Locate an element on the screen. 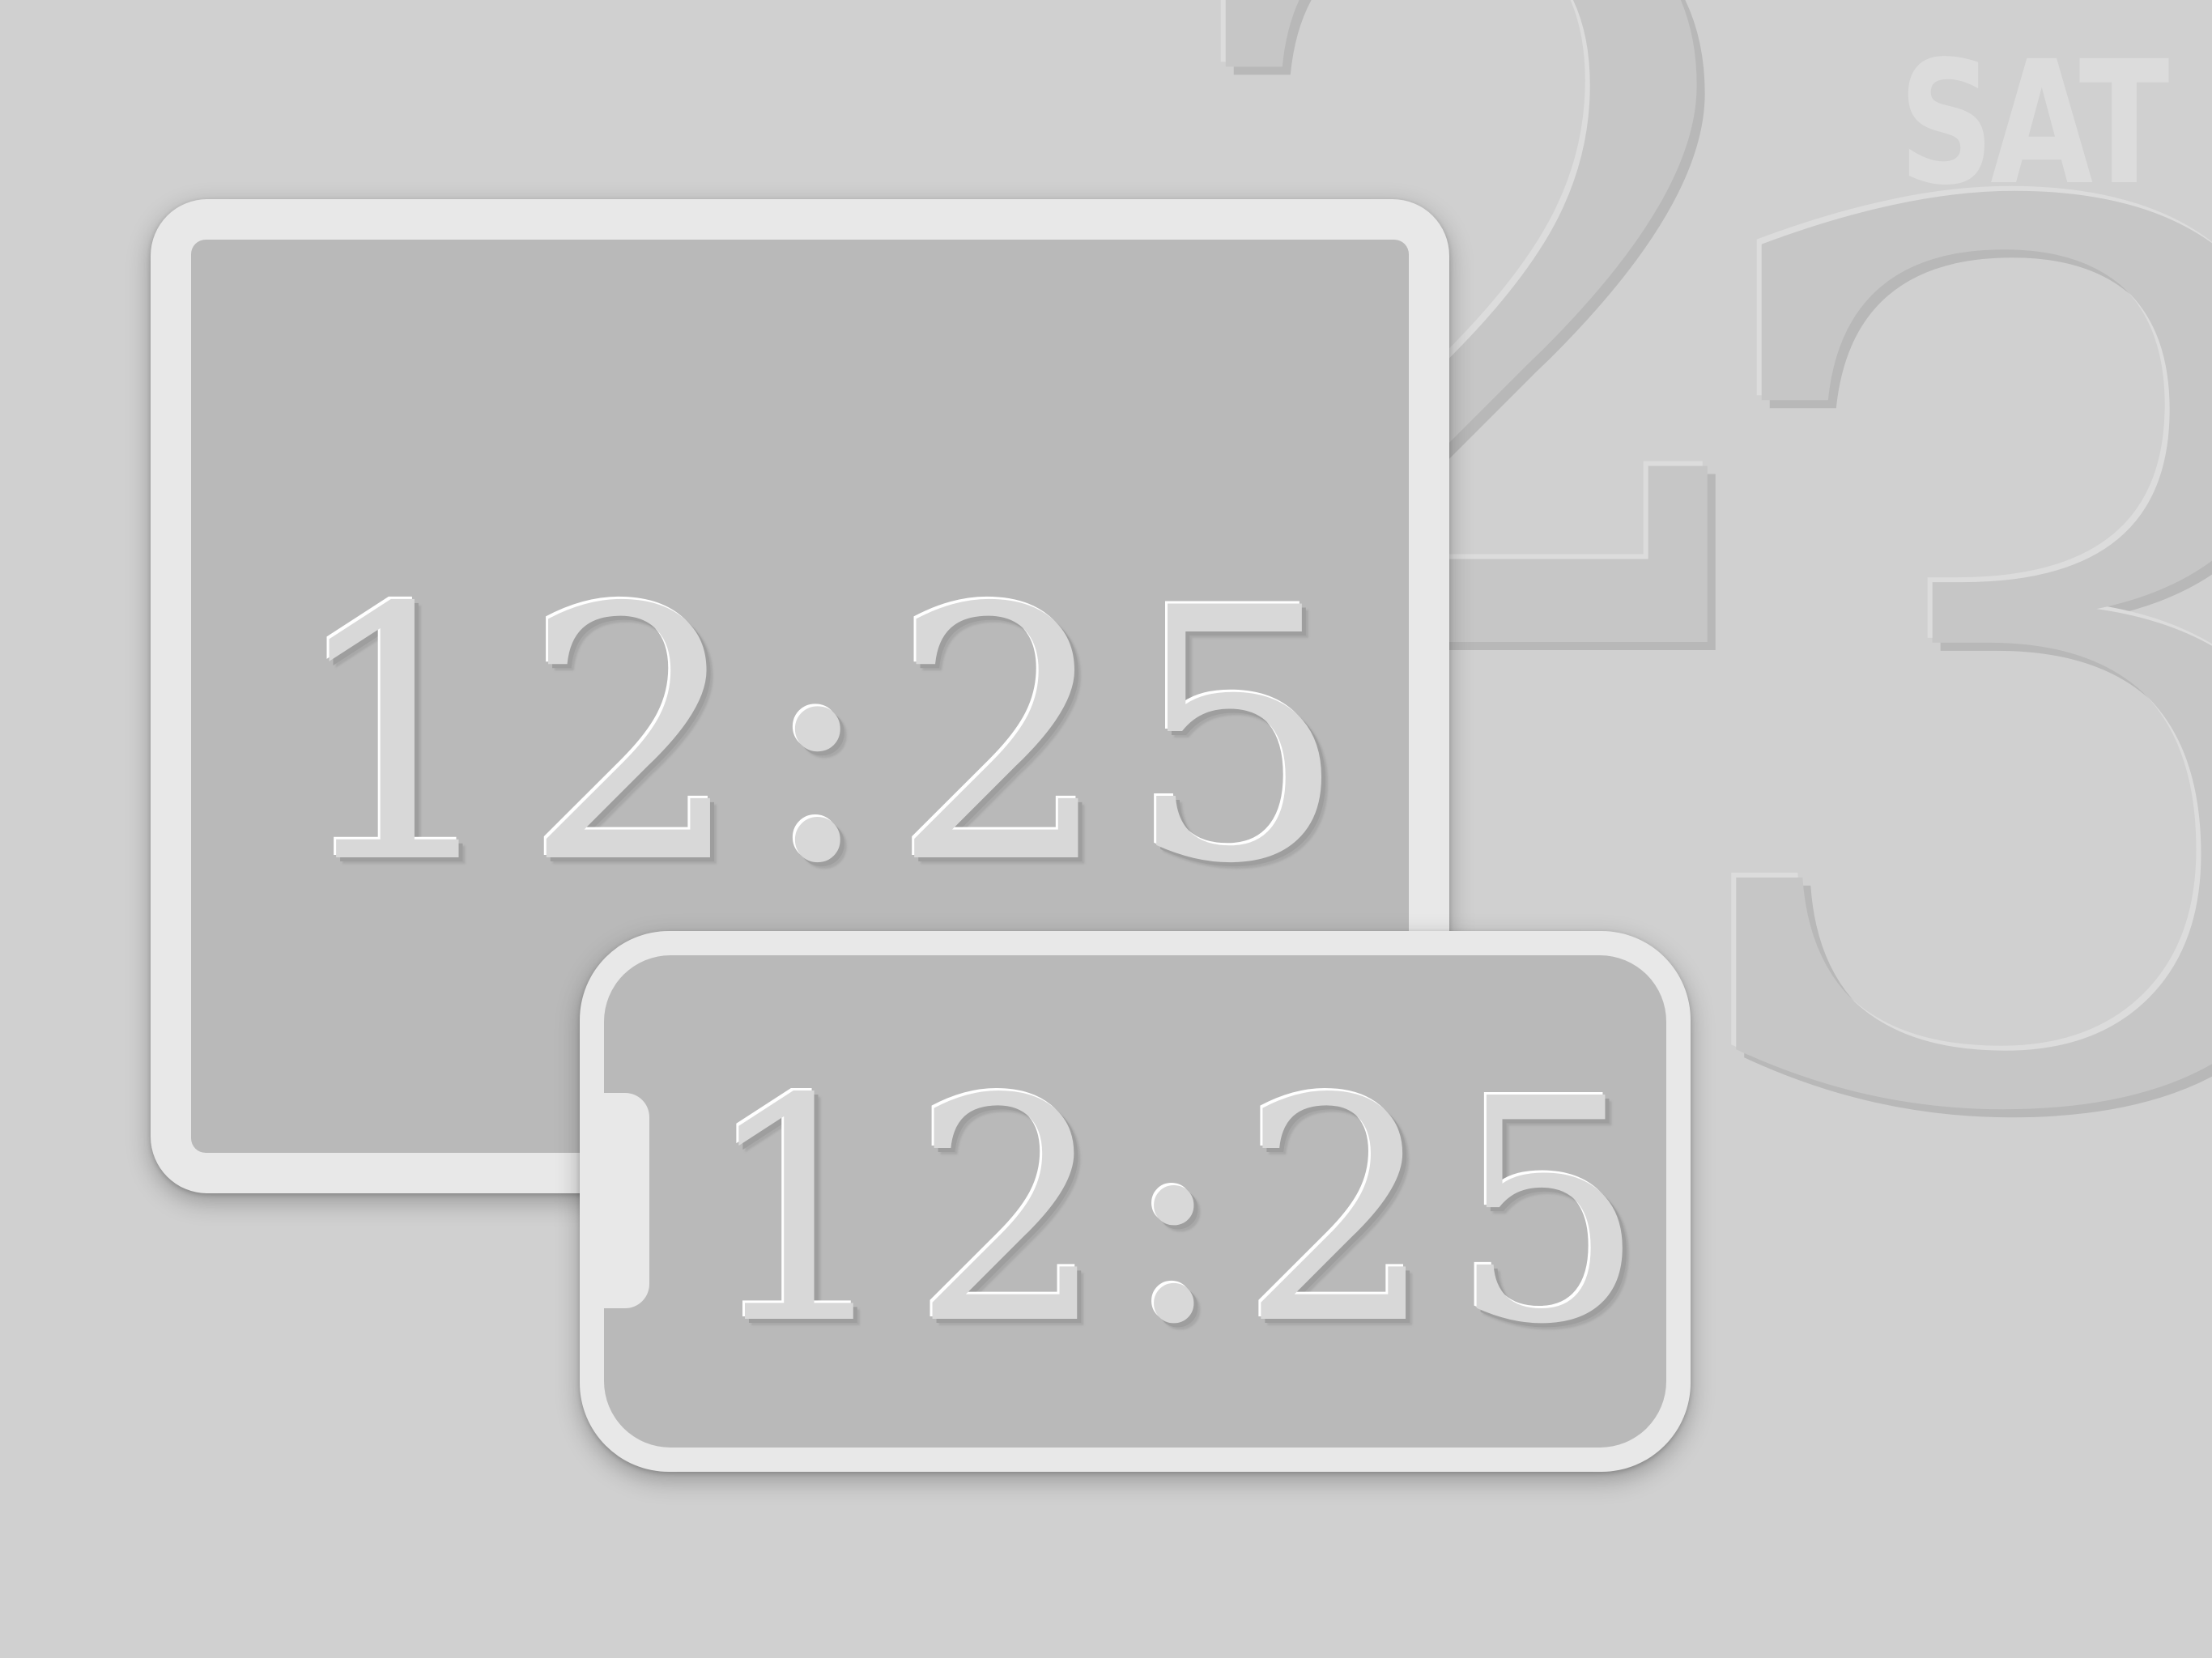  tablet-clock-time: 12:25 is located at coordinates (825, 737).